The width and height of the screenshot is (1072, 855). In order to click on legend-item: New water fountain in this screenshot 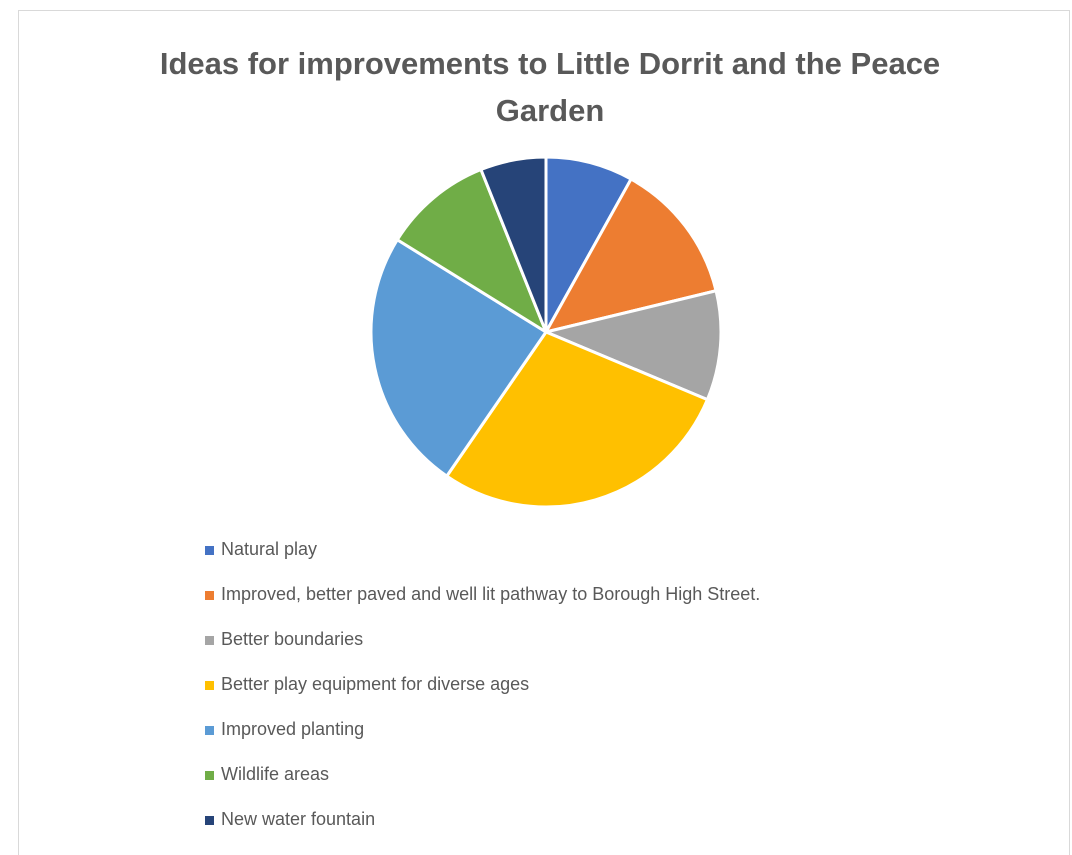, I will do `click(482, 831)`.